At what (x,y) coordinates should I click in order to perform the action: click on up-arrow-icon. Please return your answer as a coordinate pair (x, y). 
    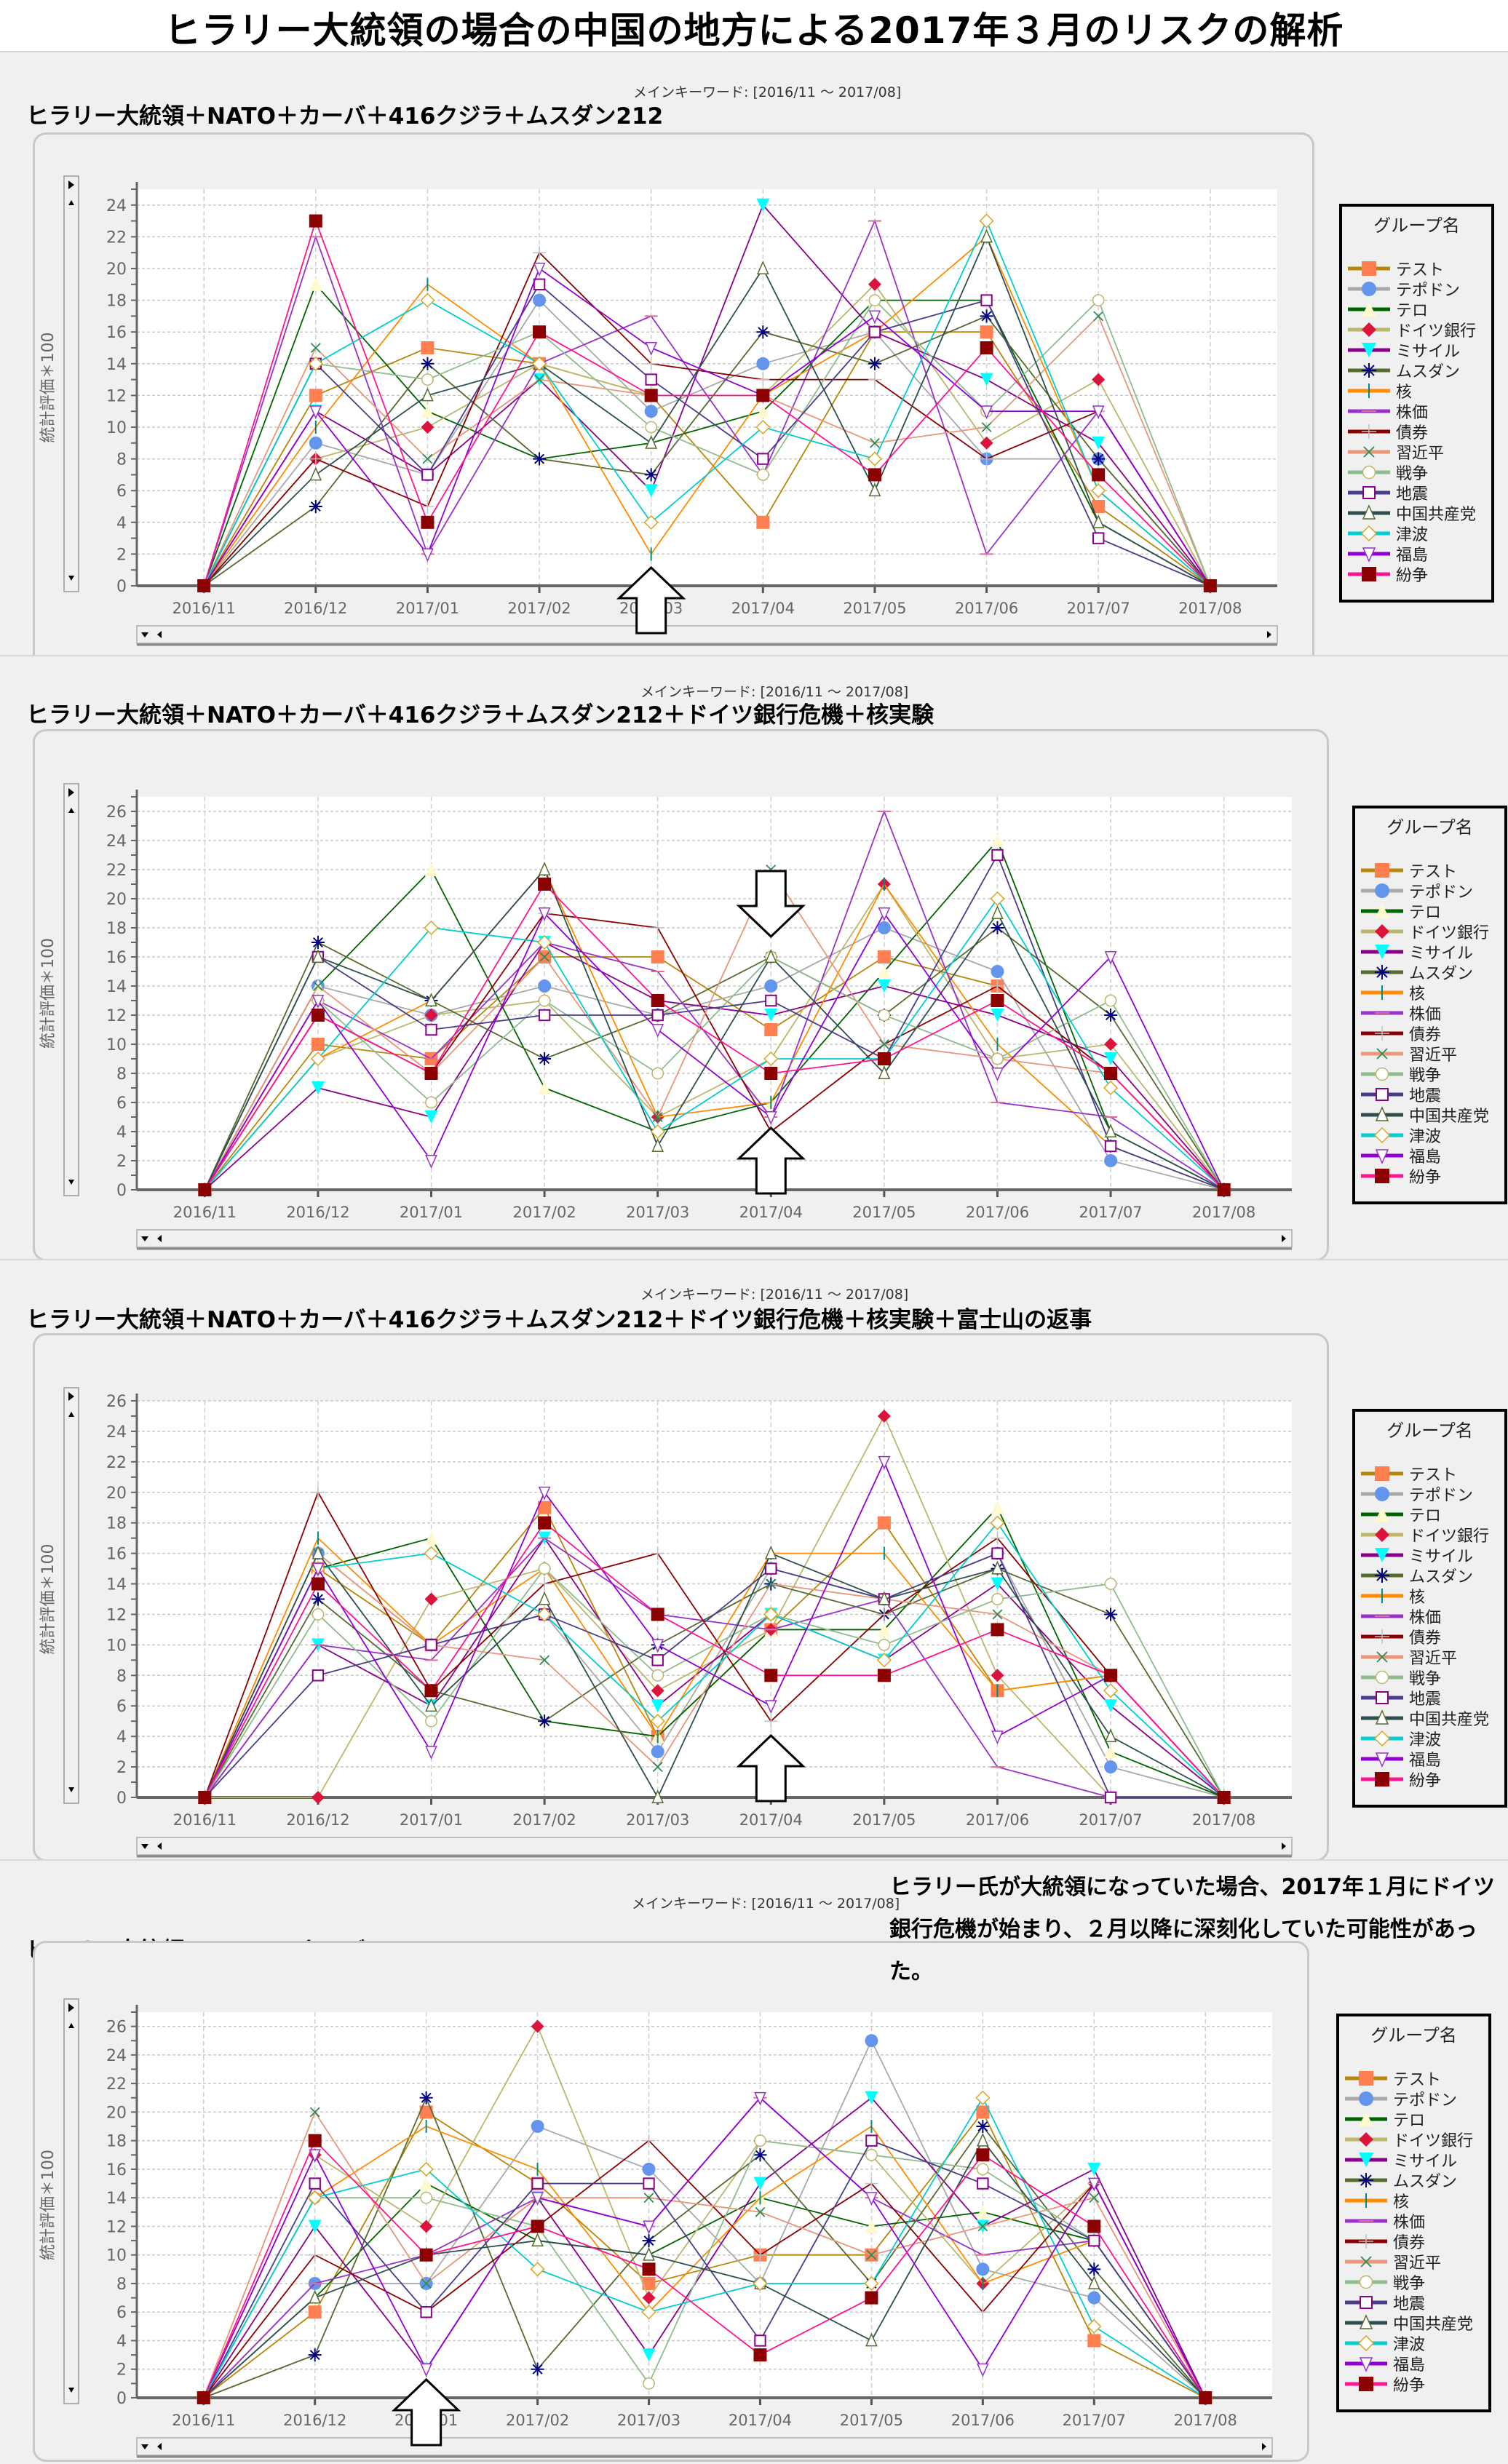
    Looking at the image, I should click on (651, 600).